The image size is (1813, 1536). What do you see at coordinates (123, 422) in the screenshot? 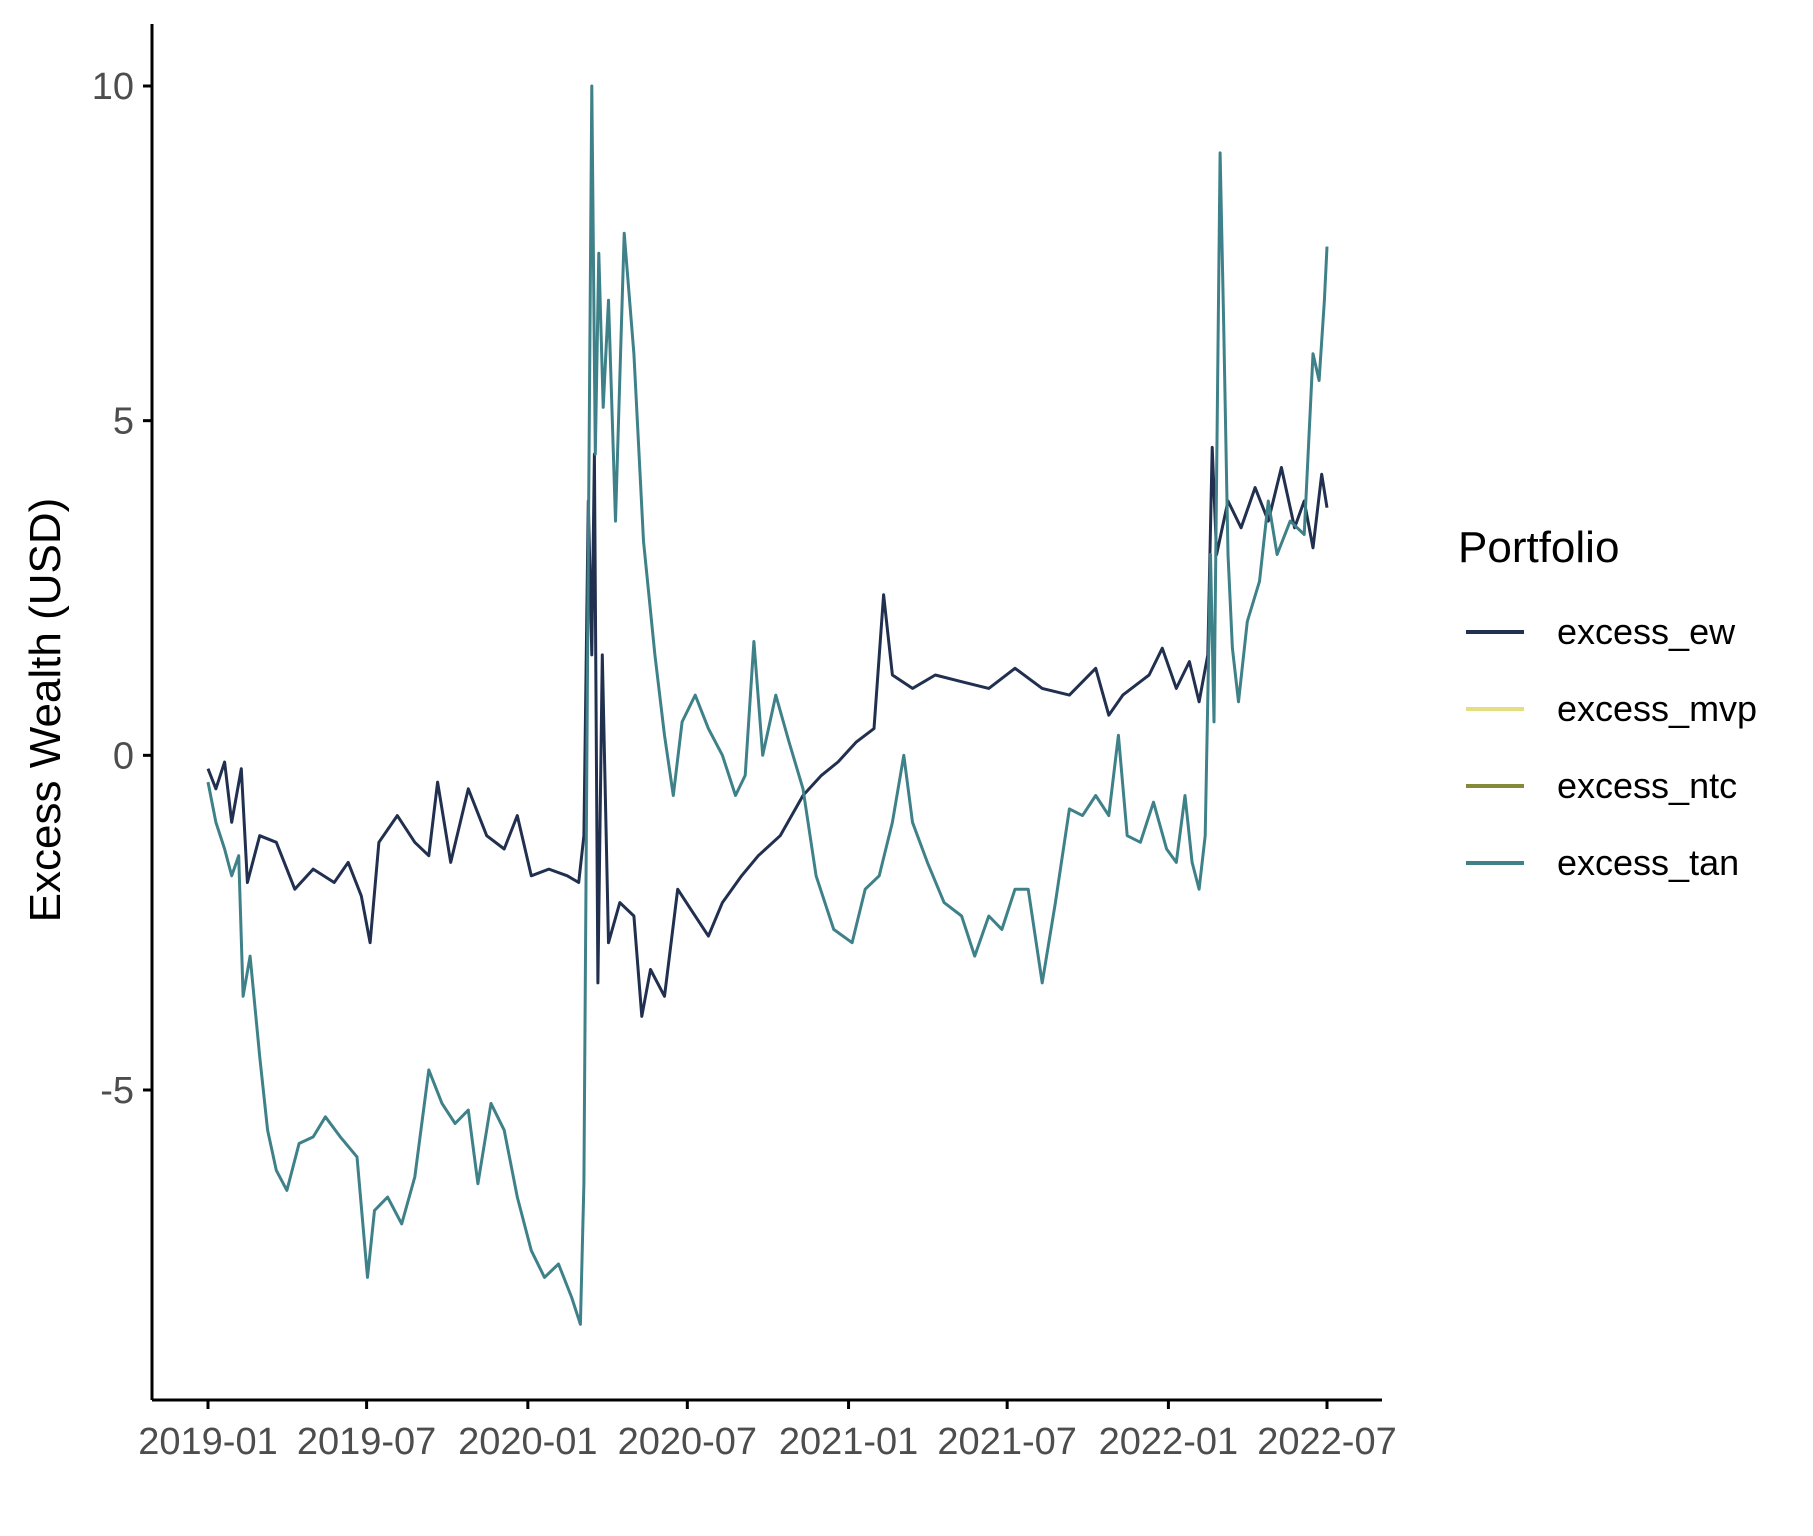
I see `y-tick-label: 5` at bounding box center [123, 422].